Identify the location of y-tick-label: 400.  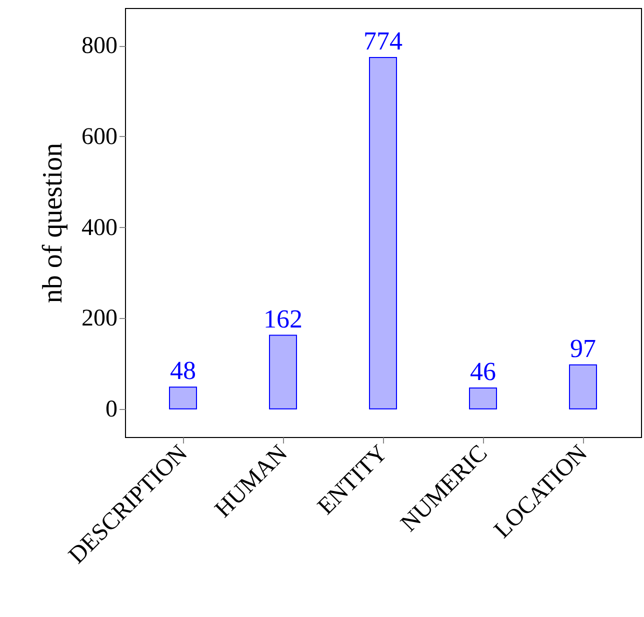
(100, 227).